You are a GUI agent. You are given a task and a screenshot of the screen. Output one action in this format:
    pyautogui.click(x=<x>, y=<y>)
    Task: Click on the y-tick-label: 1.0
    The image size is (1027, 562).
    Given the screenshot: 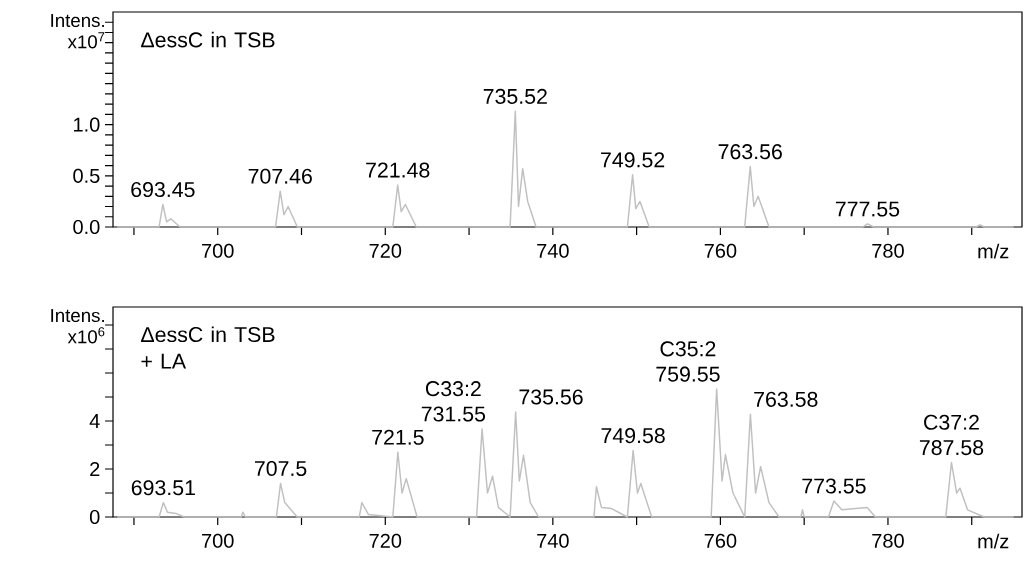 What is the action you would take?
    pyautogui.click(x=87, y=124)
    